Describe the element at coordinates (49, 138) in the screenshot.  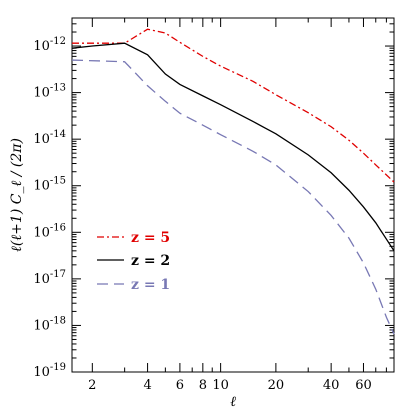
I see `y-tick-label: 10-14` at that location.